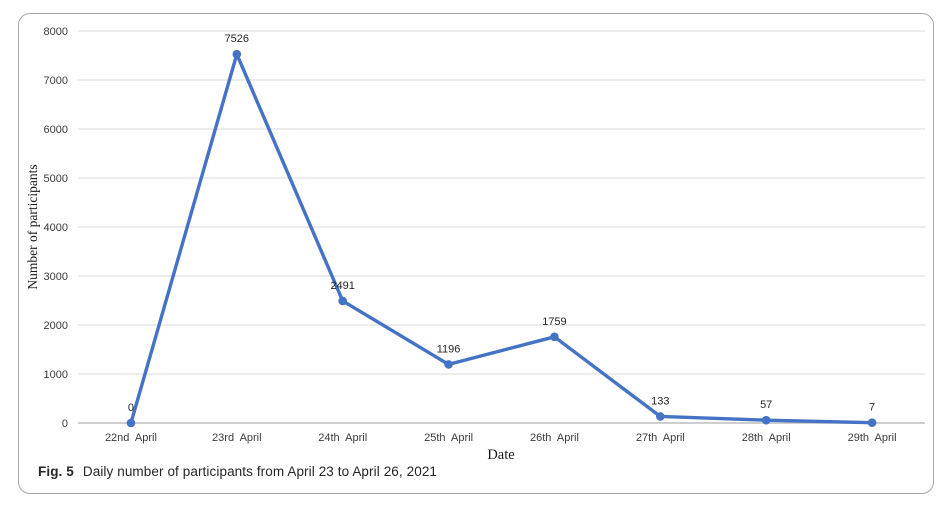  I want to click on x-tick-label: 23rd April, so click(237, 438).